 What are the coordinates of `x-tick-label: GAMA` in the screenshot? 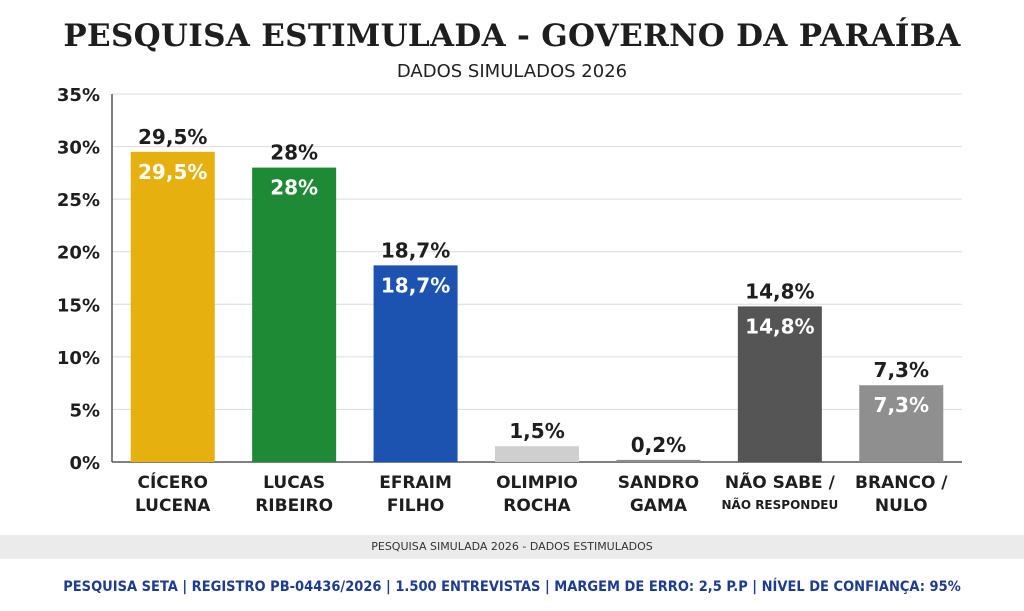 It's located at (659, 506).